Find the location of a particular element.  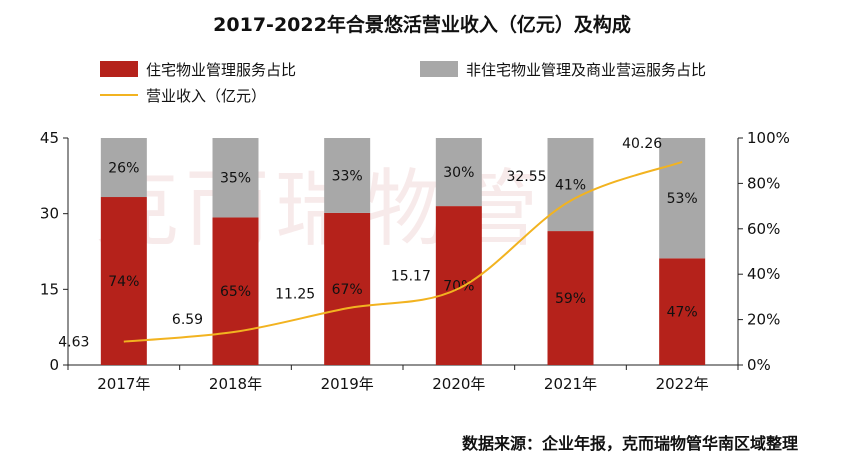

left-tick-label: 15 is located at coordinates (49, 289).